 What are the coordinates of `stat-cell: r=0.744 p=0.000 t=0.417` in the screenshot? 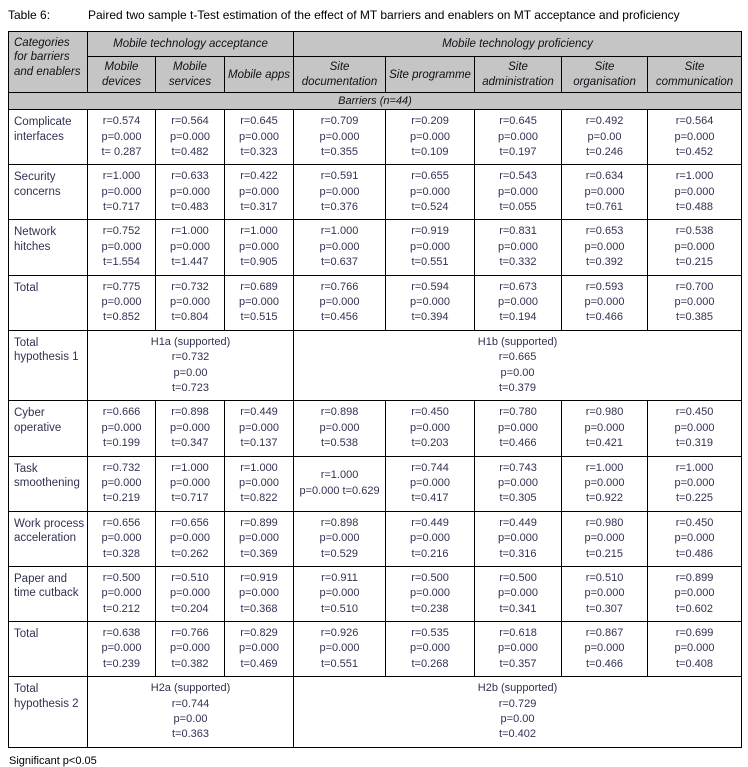 It's located at (430, 483).